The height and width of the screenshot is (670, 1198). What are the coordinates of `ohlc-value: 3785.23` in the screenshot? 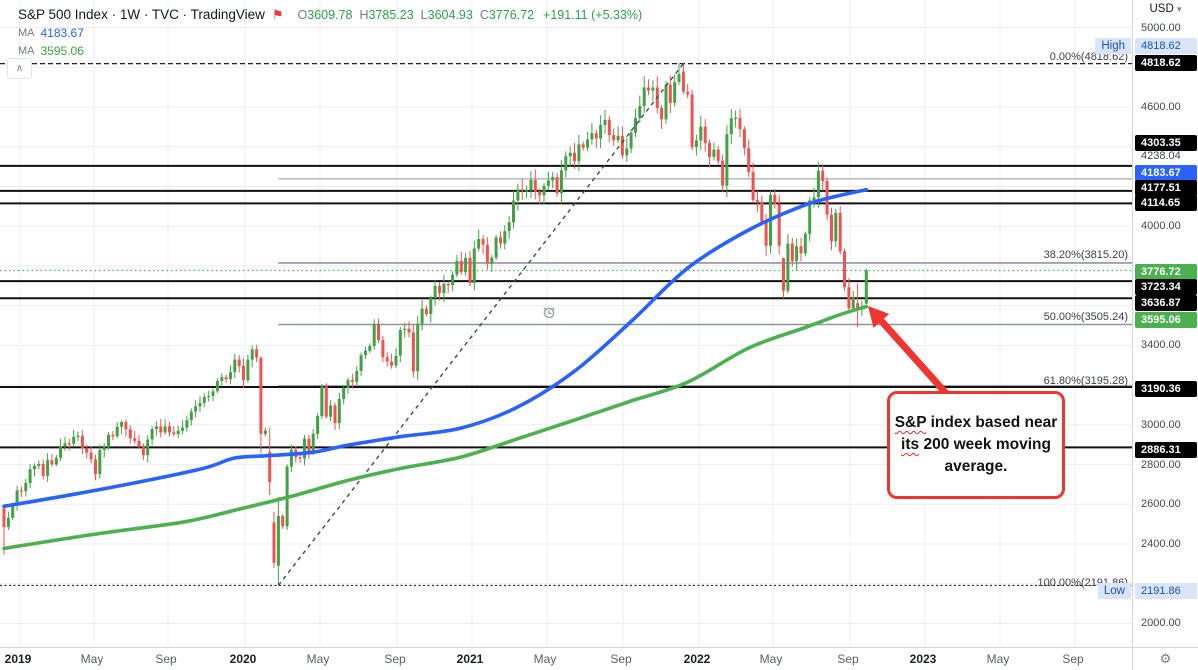 It's located at (391, 14).